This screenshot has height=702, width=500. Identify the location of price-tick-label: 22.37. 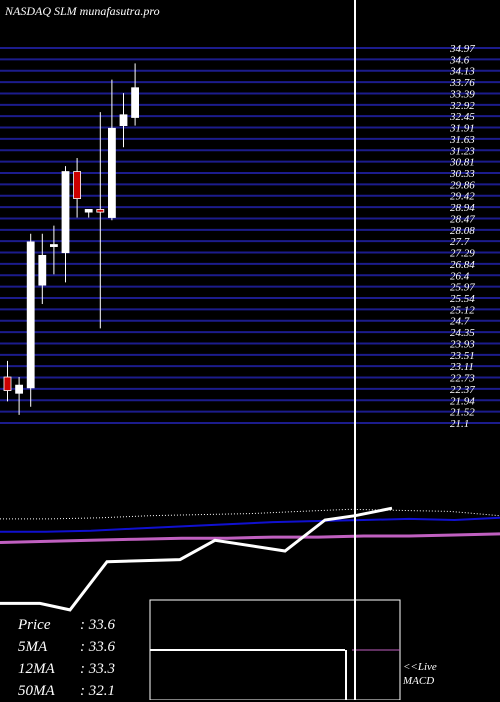
(462, 390).